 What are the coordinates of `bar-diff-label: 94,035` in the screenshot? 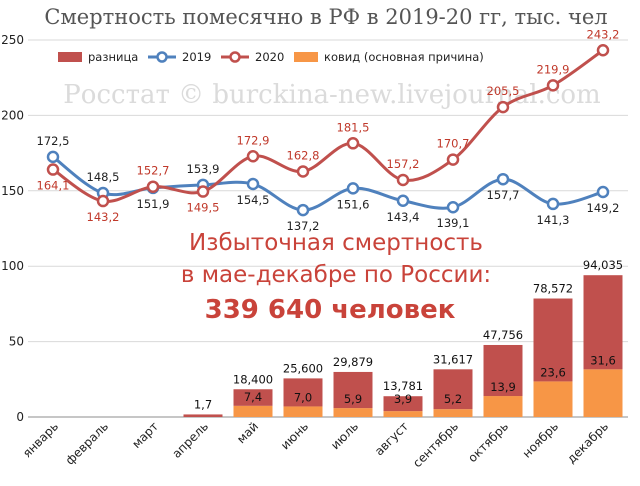 It's located at (603, 265).